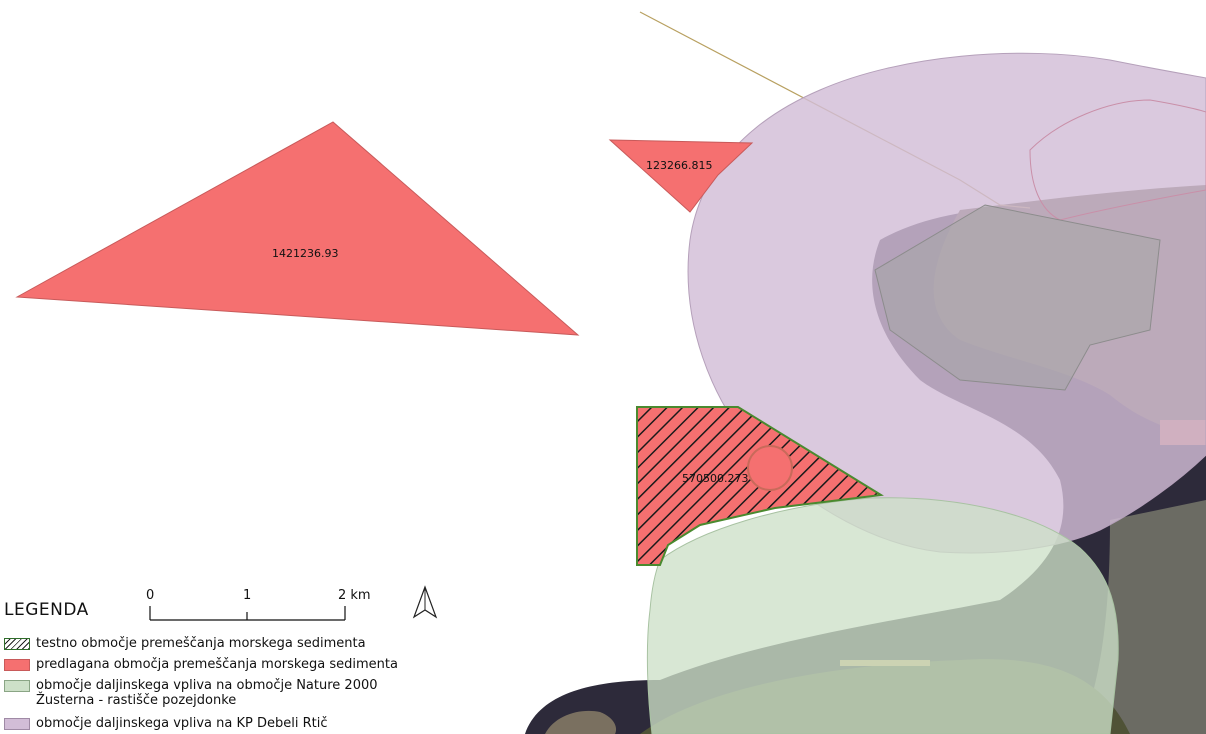  I want to click on scale-tick-0: 0, so click(150, 595).